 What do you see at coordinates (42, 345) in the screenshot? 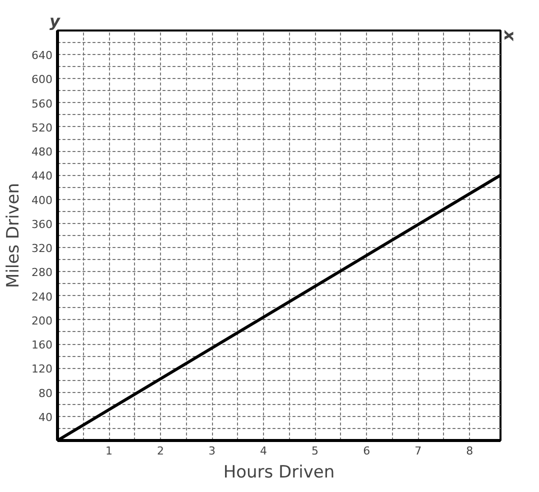
I see `y-tick-label: 160` at bounding box center [42, 345].